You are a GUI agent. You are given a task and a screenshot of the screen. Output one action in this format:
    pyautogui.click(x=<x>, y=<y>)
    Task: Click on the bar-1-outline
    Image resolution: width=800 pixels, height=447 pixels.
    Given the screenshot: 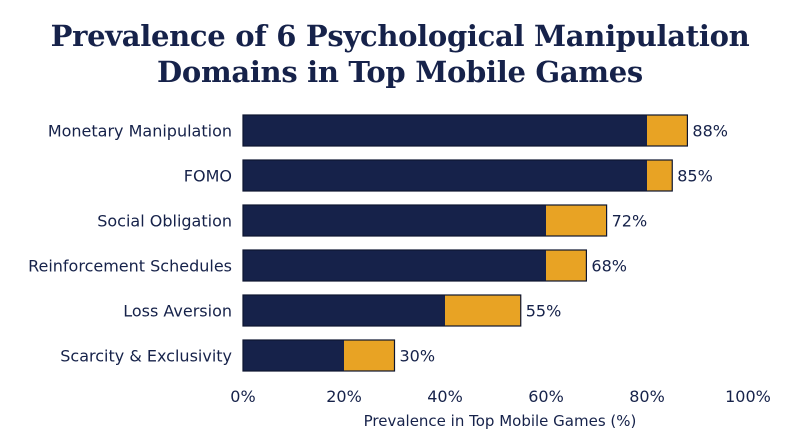 What is the action you would take?
    pyautogui.click(x=465, y=130)
    